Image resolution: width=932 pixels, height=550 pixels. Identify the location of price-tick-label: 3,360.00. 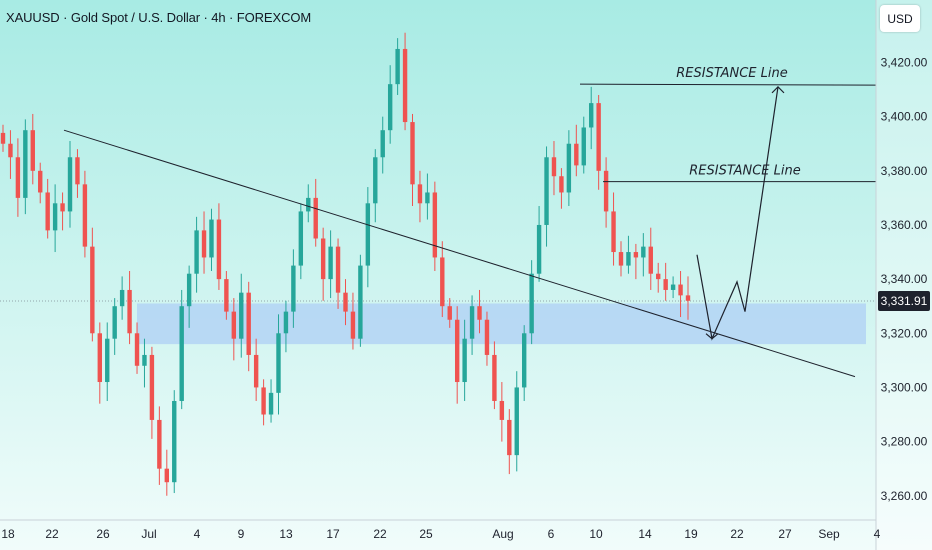
(904, 225).